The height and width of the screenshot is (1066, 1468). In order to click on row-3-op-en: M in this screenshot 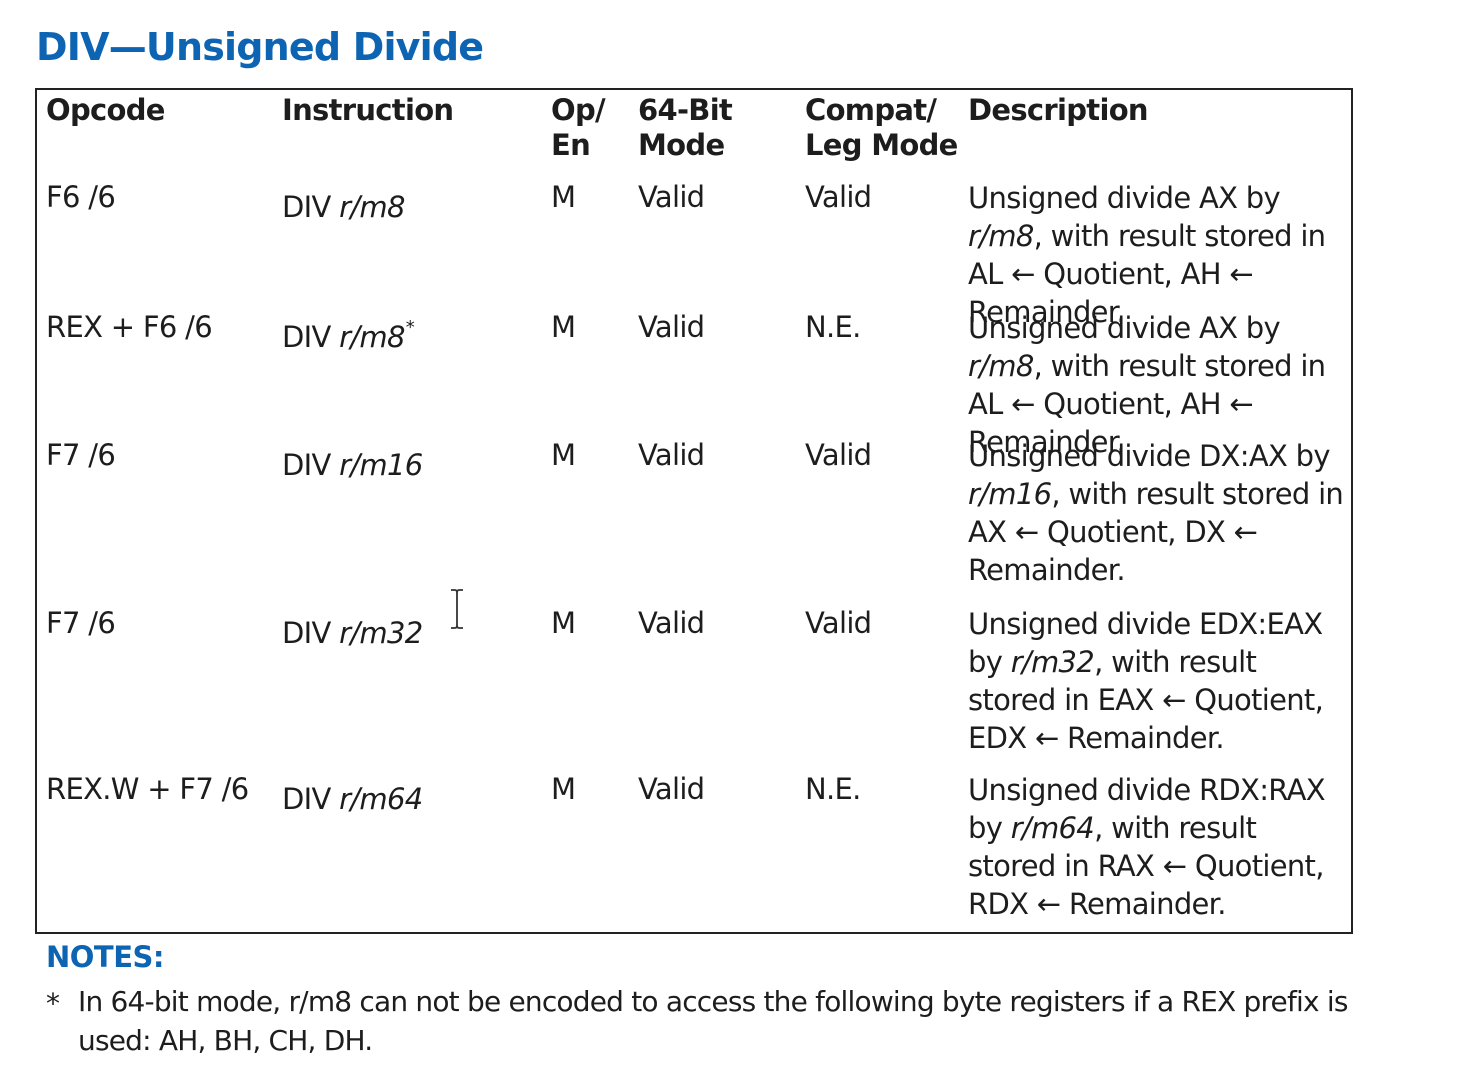, I will do `click(563, 455)`.